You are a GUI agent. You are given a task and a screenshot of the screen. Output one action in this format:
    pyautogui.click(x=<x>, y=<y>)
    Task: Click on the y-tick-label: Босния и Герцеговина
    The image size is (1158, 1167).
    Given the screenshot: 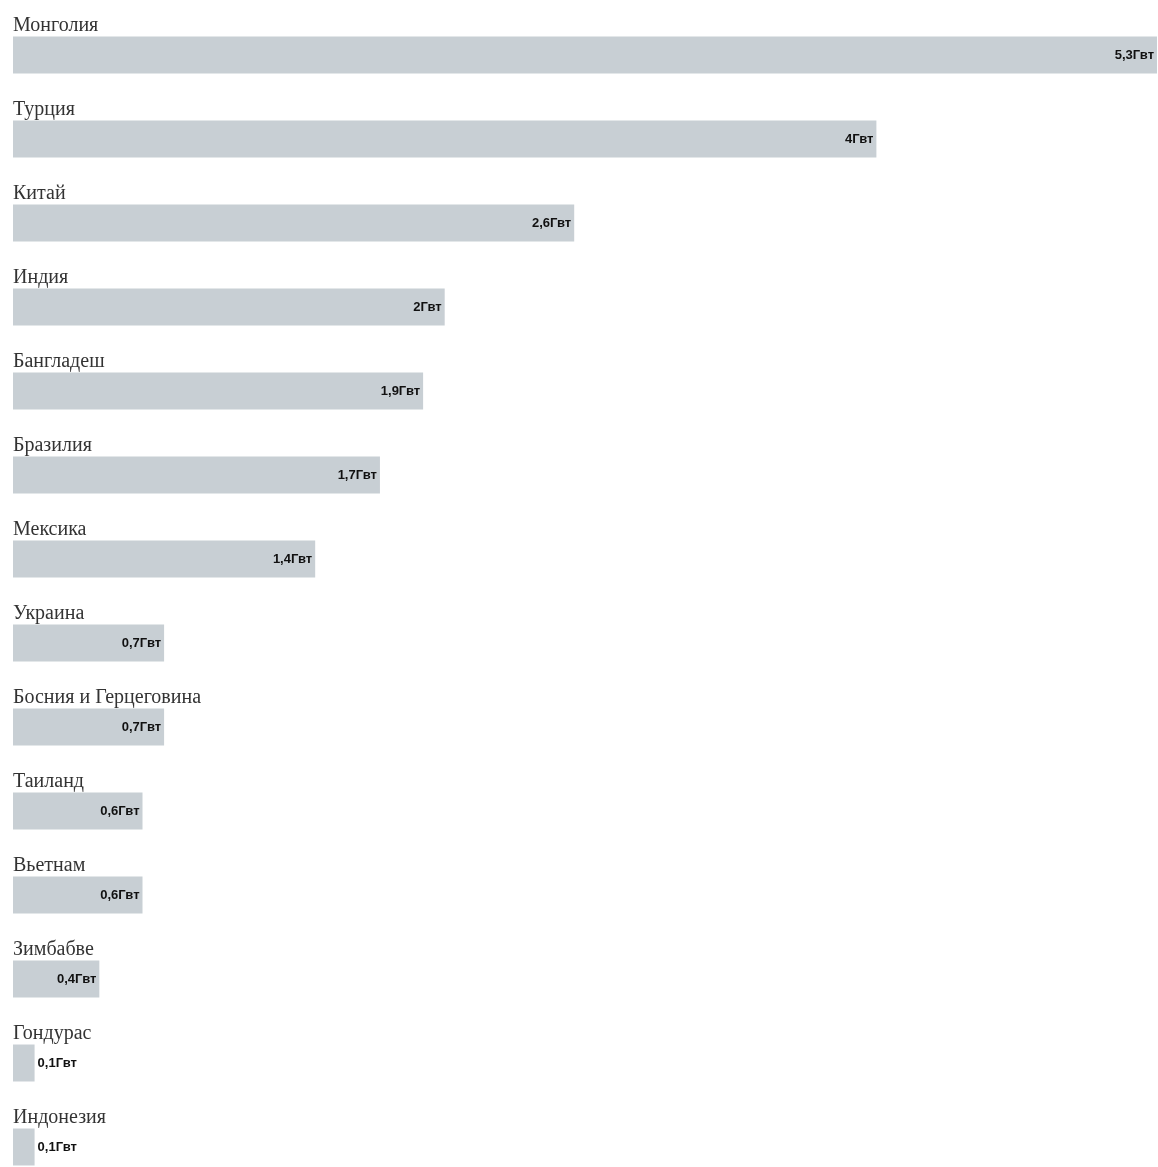 What is the action you would take?
    pyautogui.click(x=107, y=696)
    